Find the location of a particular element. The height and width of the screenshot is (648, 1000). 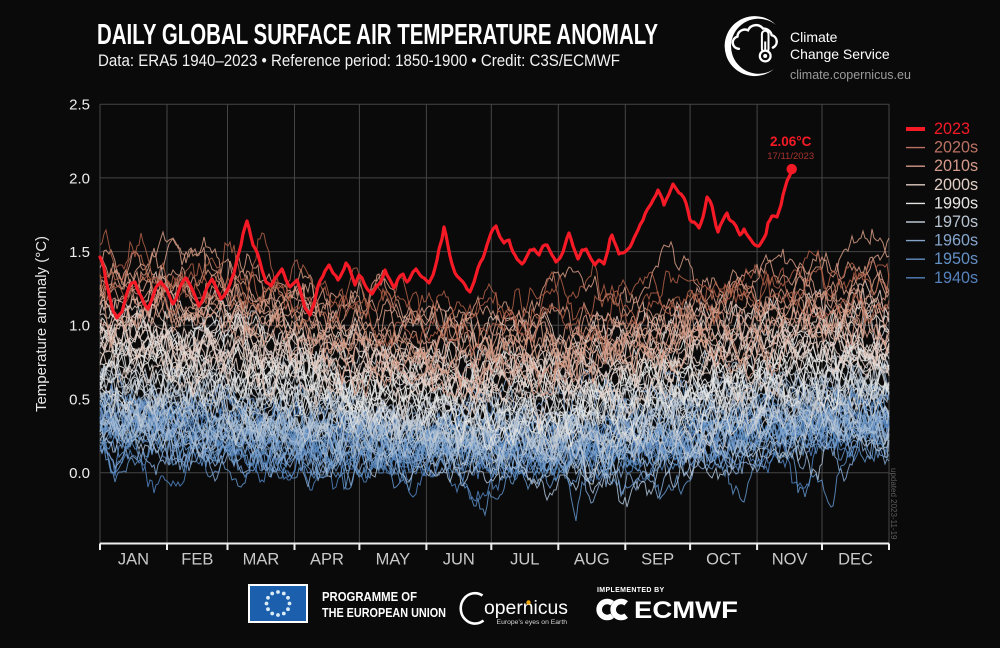

svg-text: DEC is located at coordinates (855, 560).